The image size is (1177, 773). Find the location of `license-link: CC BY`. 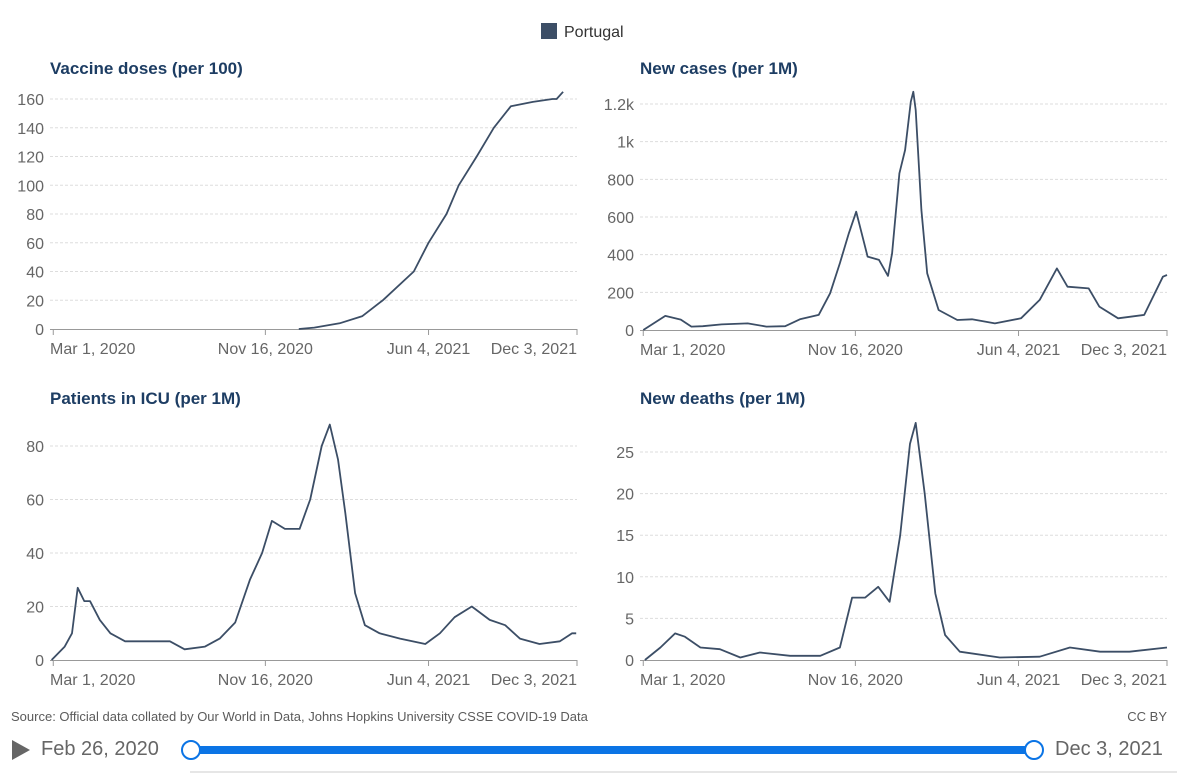

license-link: CC BY is located at coordinates (1147, 716).